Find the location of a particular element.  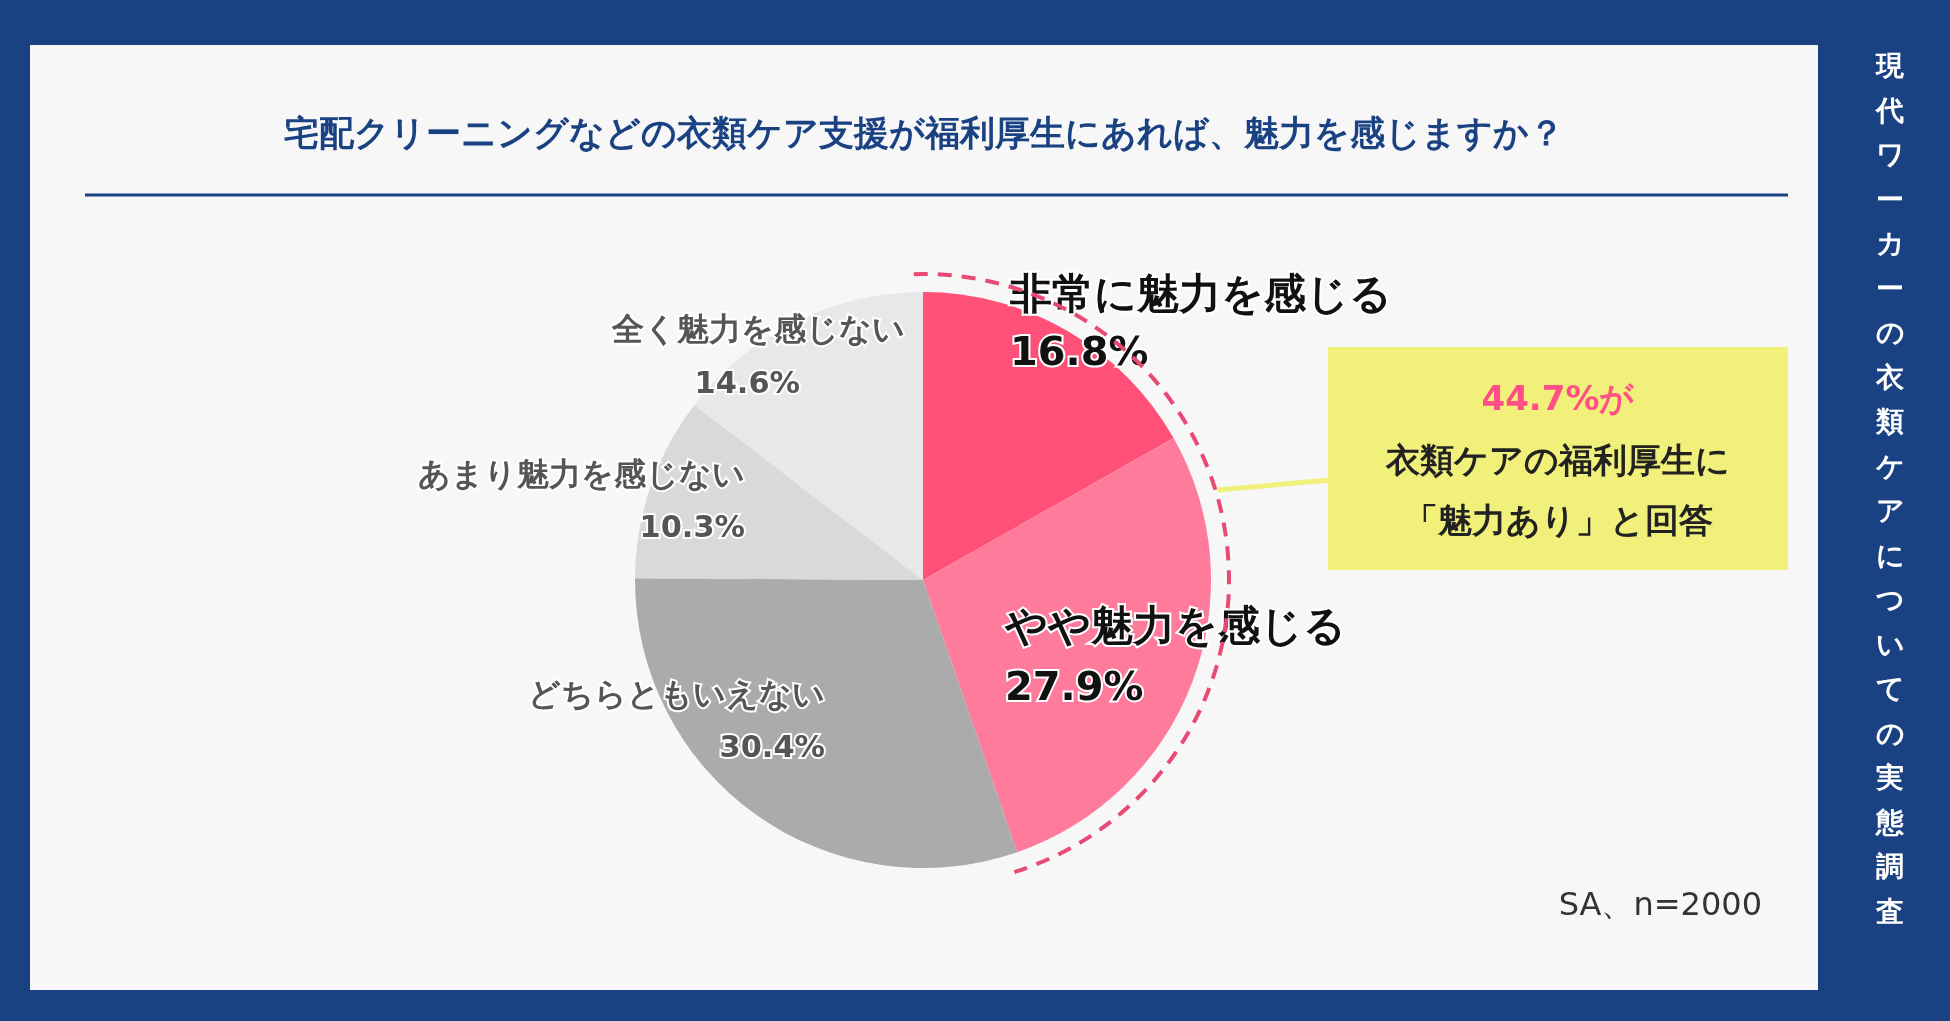

text: 44.7%が is located at coordinates (1558, 398).